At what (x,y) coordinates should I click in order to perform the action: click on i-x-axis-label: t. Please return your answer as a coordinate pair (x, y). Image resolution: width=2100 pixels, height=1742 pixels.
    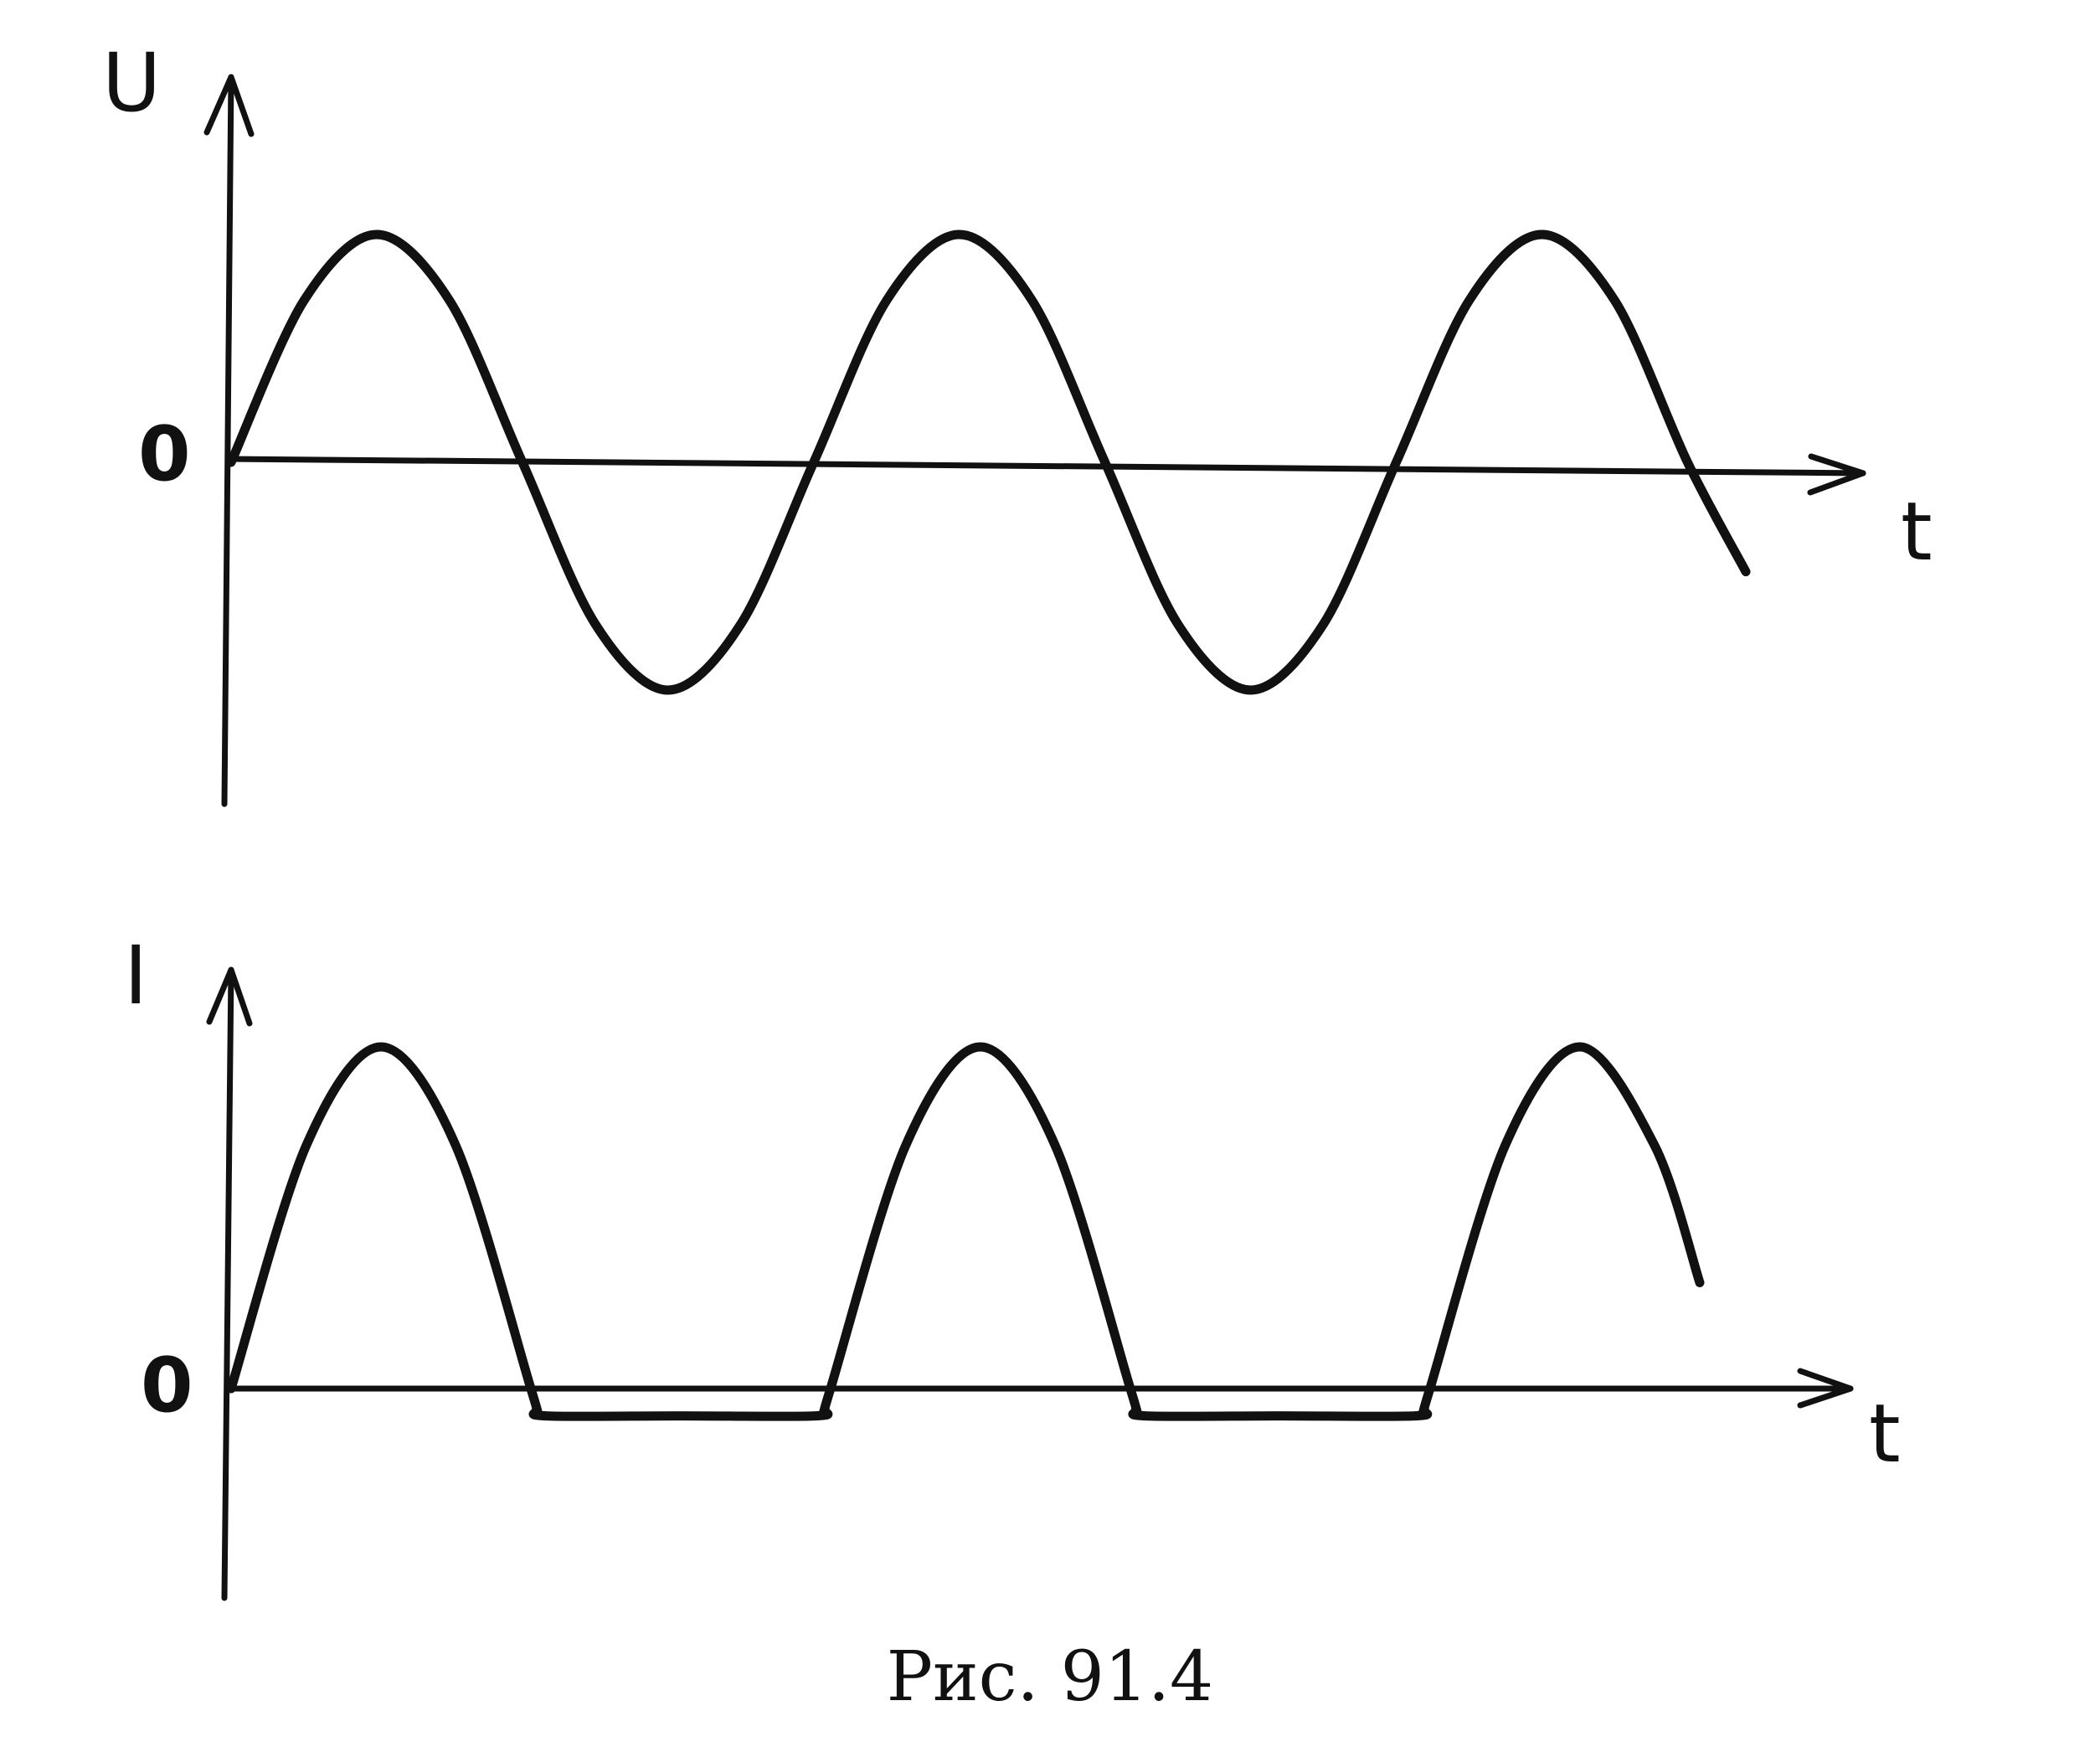
    Looking at the image, I should click on (1885, 1434).